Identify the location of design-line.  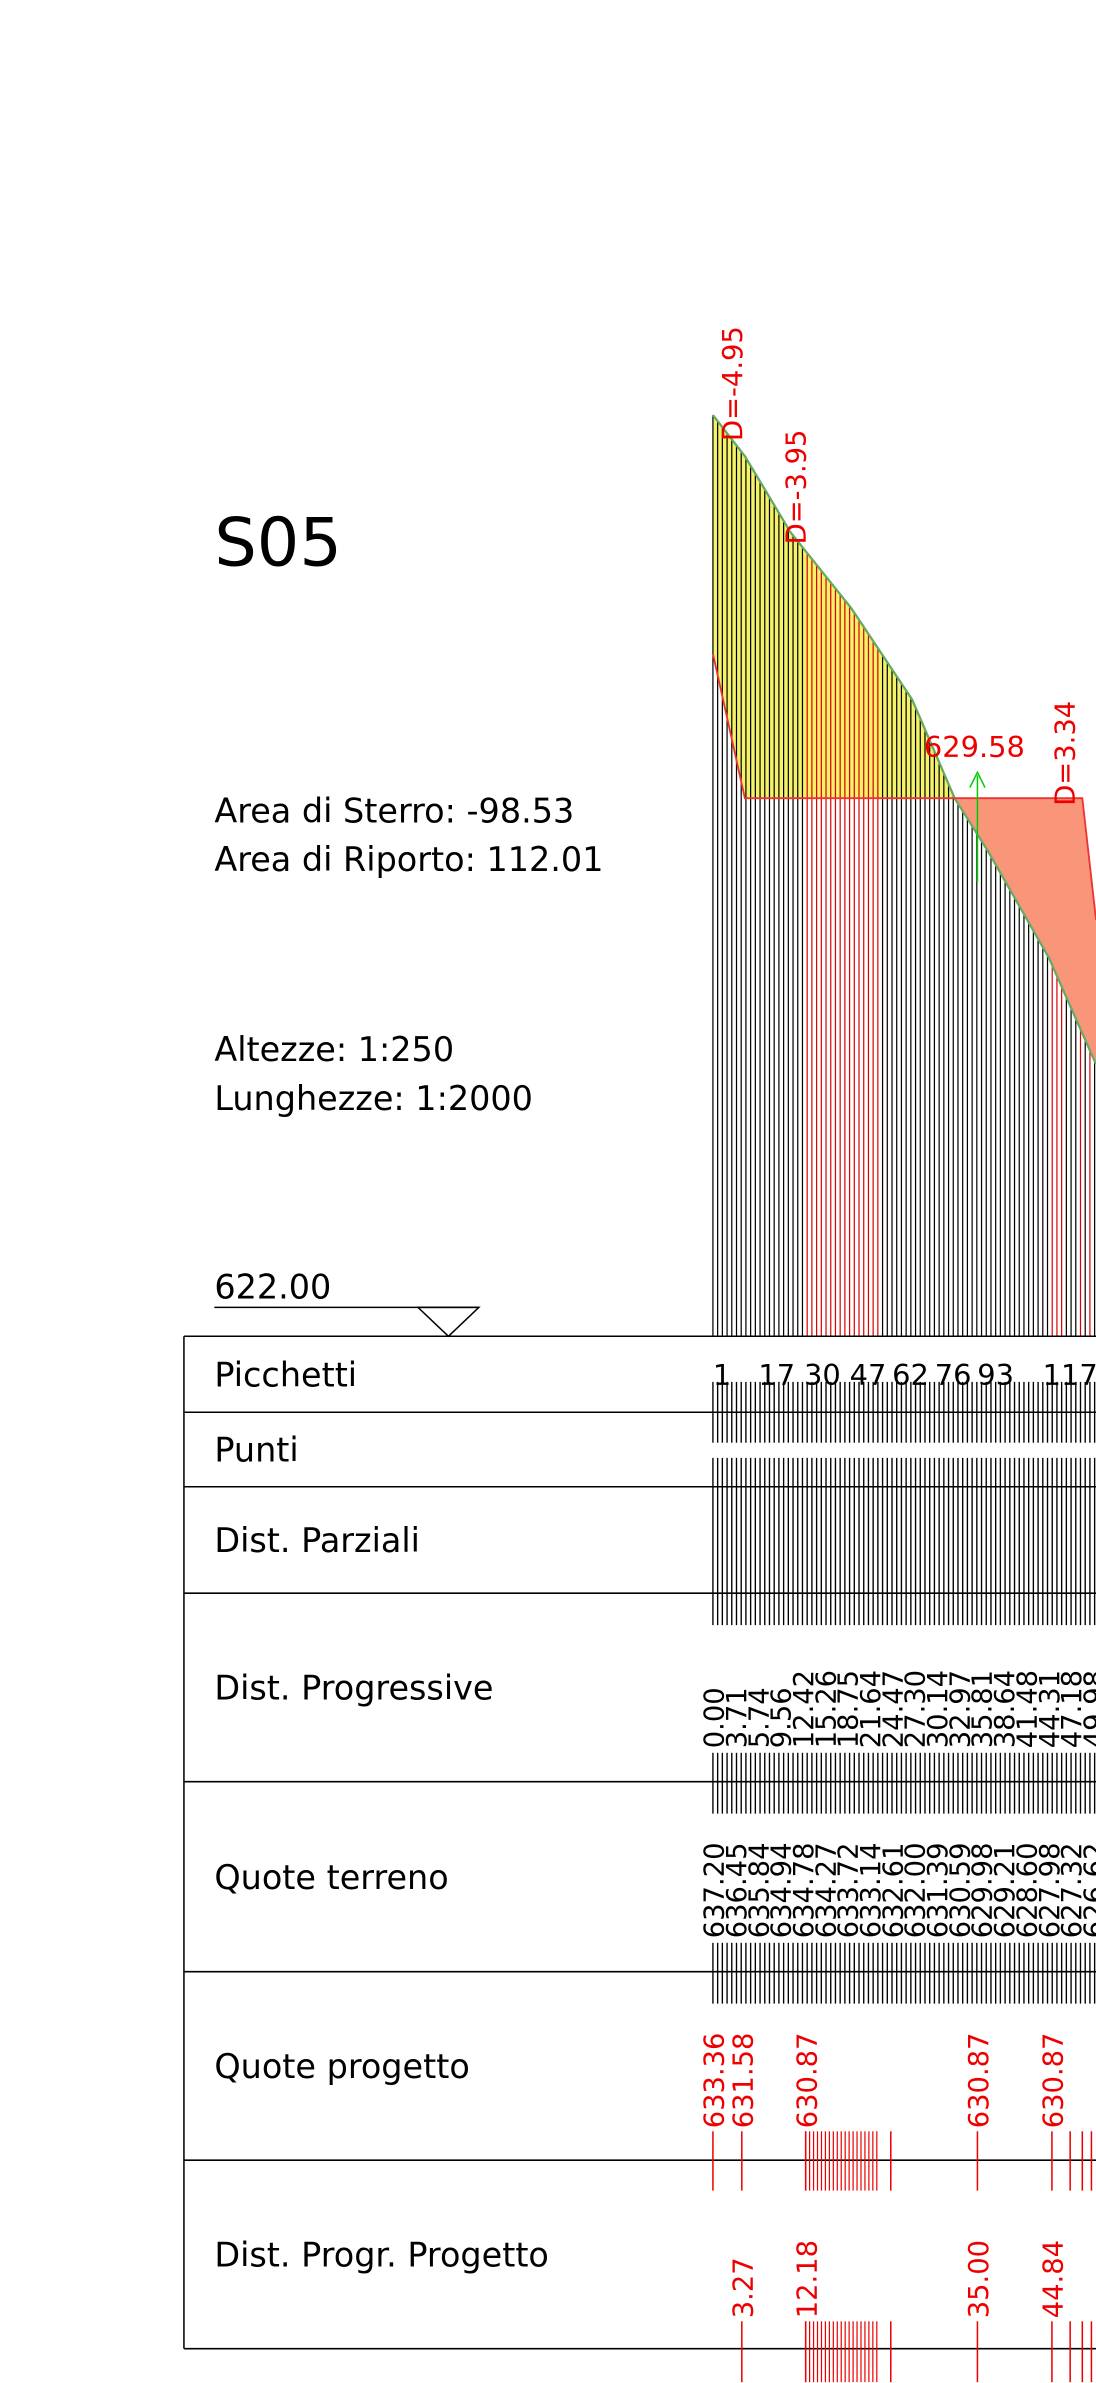
(904, 786).